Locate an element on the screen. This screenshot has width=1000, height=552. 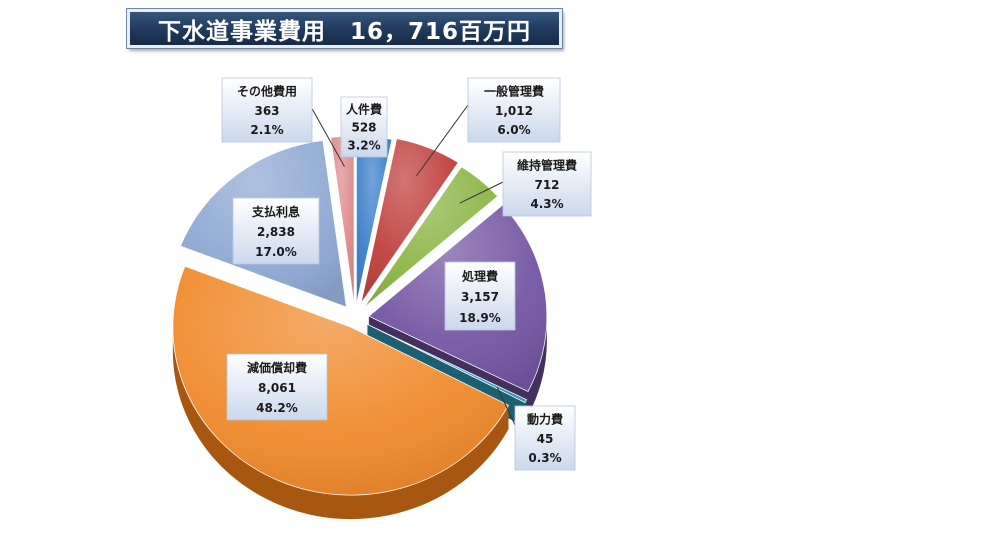
slice-value-label: 3,157 is located at coordinates (480, 297).